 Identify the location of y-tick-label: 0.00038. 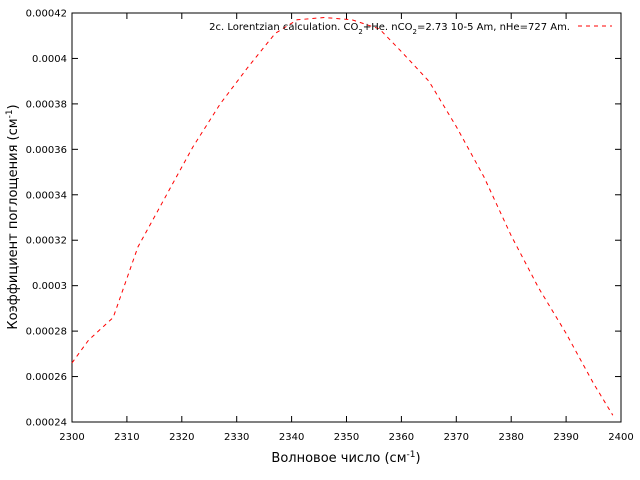
(46, 104).